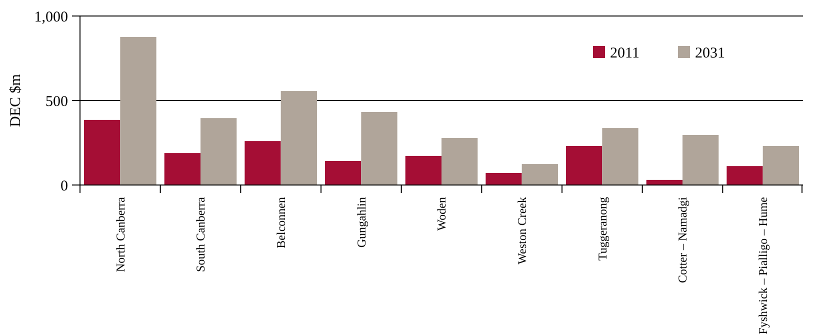 Image resolution: width=813 pixels, height=335 pixels. What do you see at coordinates (120, 234) in the screenshot?
I see `x-tick-label: North Canberra` at bounding box center [120, 234].